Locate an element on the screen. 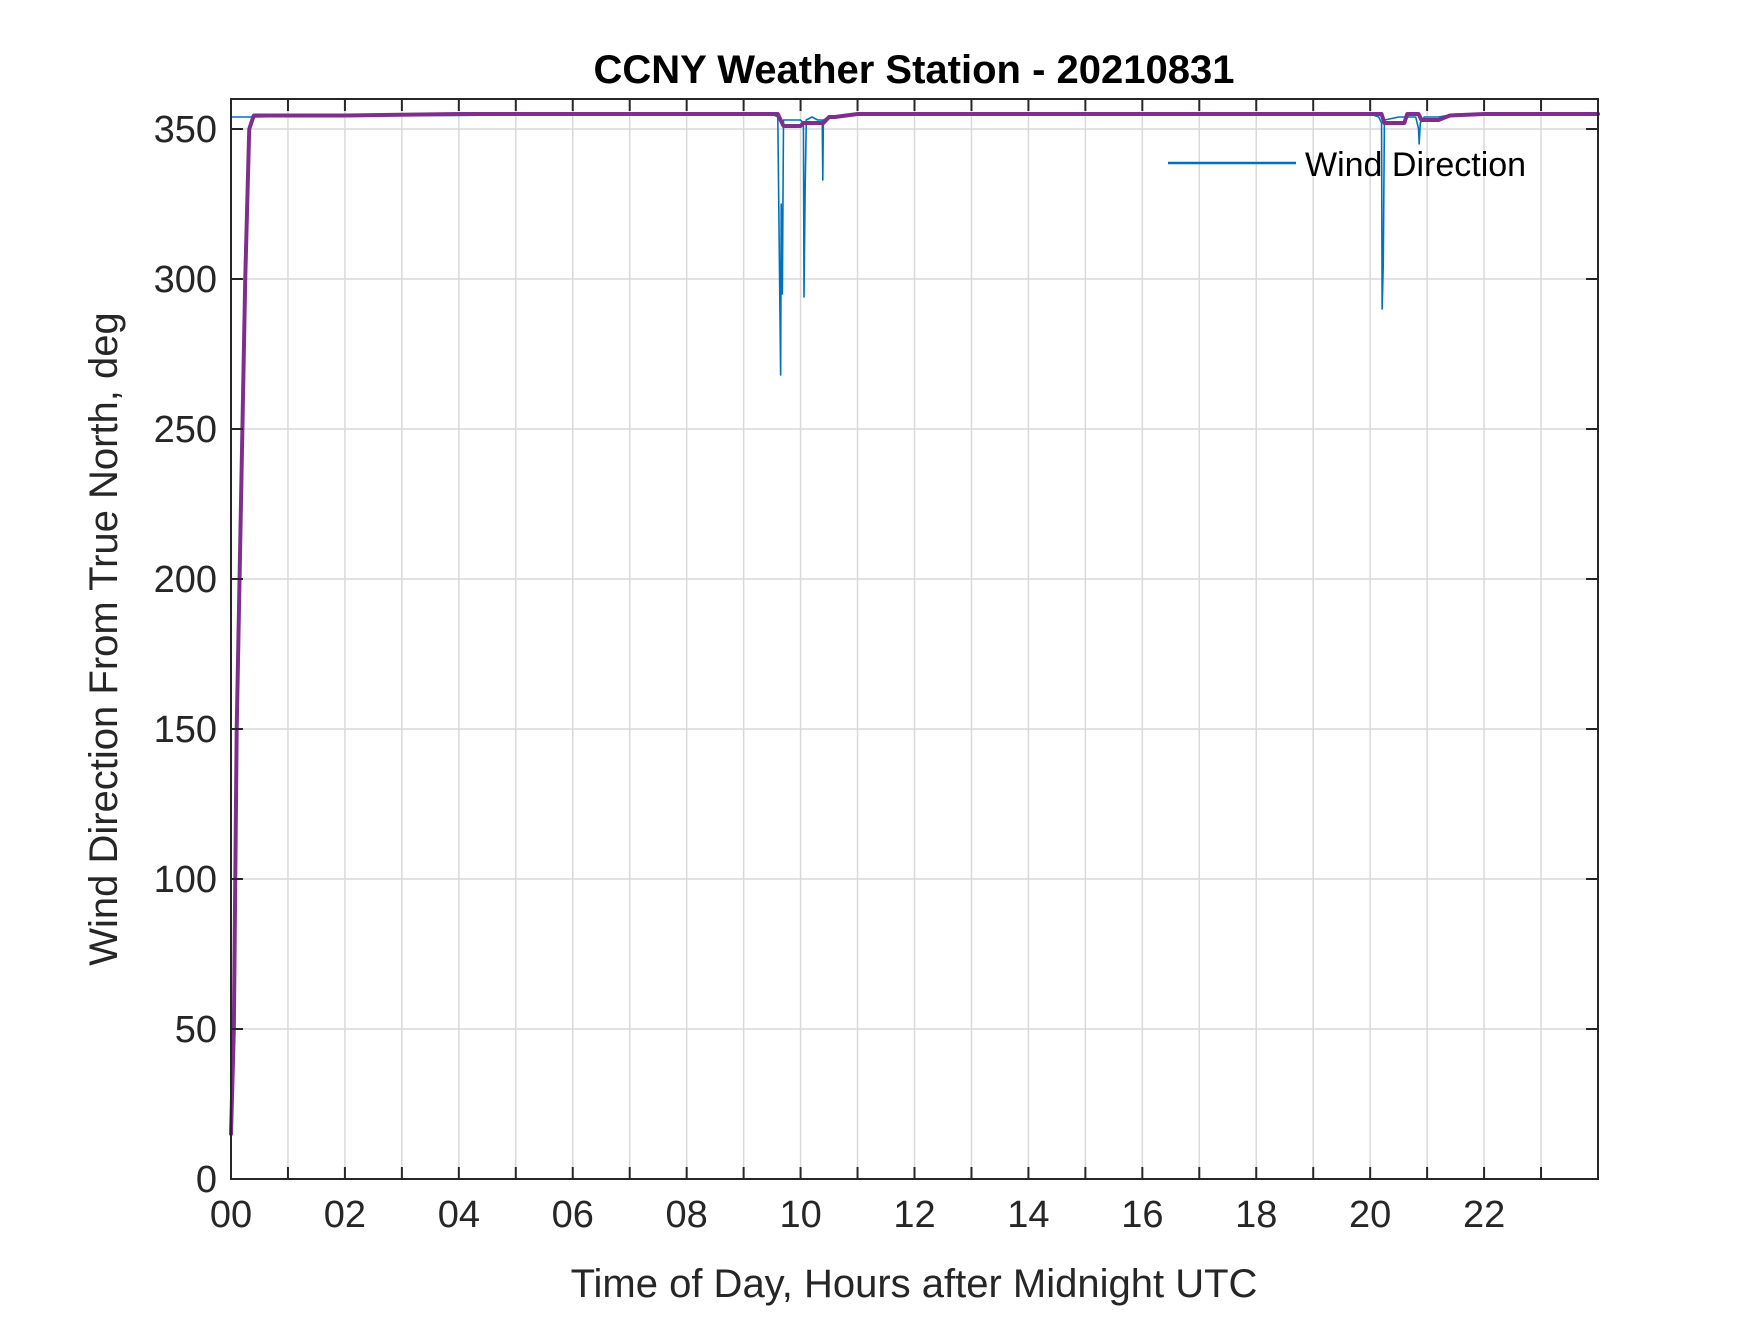 The width and height of the screenshot is (1750, 1318). y-tick-label: 150 is located at coordinates (185, 730).